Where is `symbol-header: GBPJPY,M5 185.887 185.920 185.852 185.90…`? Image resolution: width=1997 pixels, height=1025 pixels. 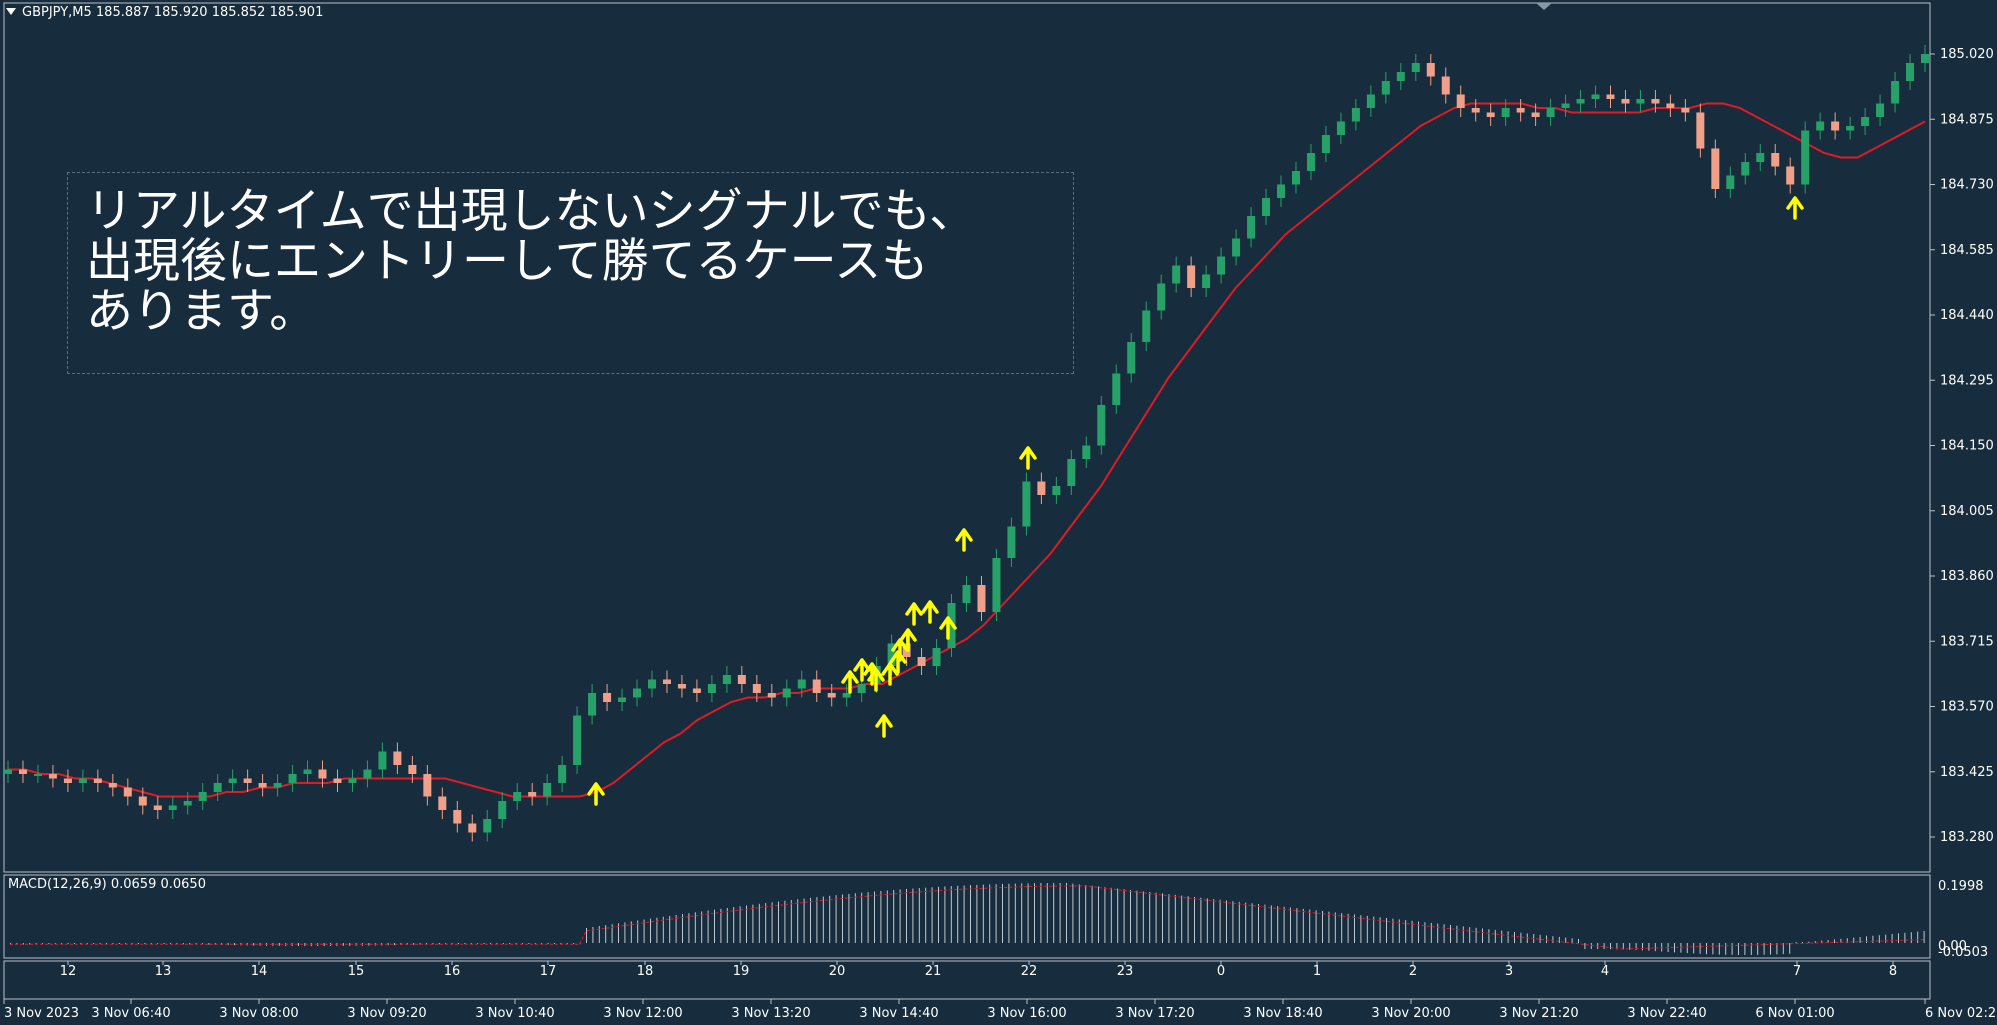 symbol-header: GBPJPY,M5 185.887 185.920 185.852 185.90… is located at coordinates (164, 12).